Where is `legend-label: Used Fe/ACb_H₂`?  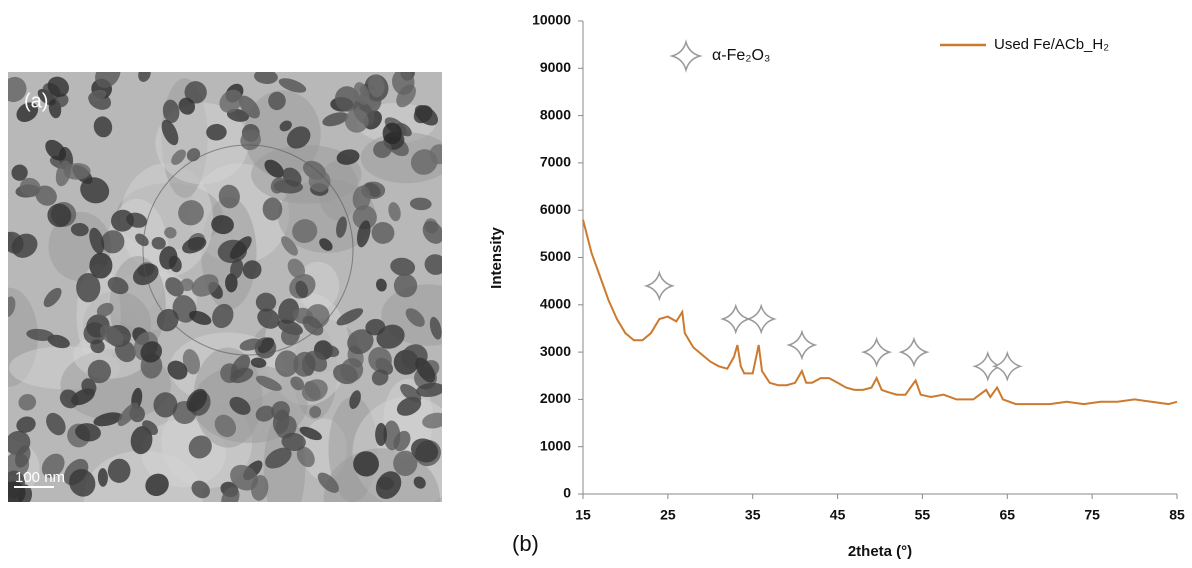
legend-label: Used Fe/ACb_H₂ is located at coordinates (1051, 44).